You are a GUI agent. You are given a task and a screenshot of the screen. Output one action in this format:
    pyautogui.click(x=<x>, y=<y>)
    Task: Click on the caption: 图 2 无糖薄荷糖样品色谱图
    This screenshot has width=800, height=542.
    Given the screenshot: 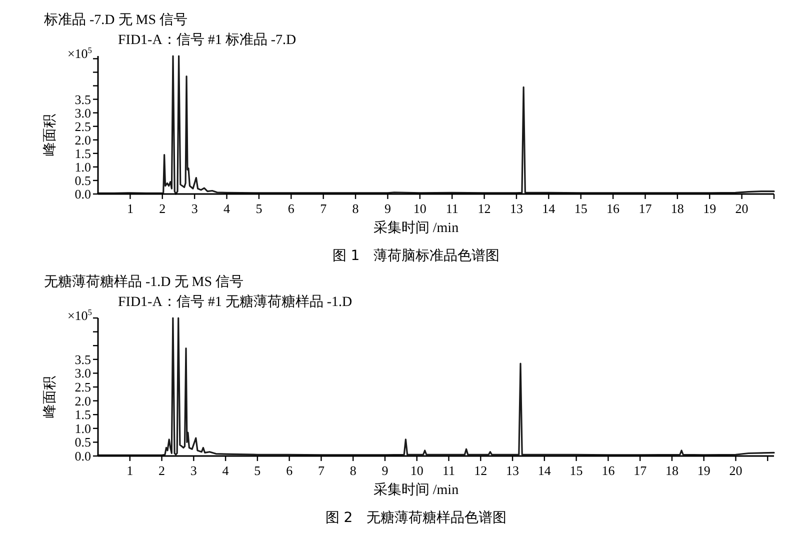 What is the action you would take?
    pyautogui.click(x=416, y=518)
    